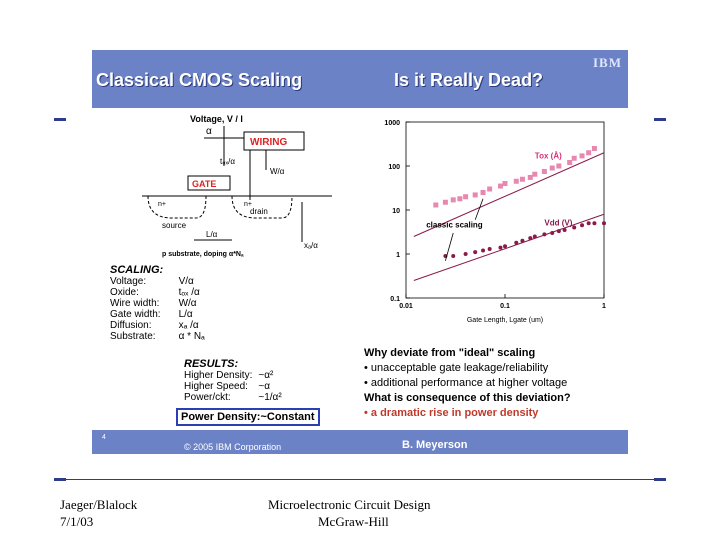 This screenshot has height=540, width=720. Describe the element at coordinates (467, 398) in the screenshot. I see `question-consequence: What is consequence of this deviation?` at that location.